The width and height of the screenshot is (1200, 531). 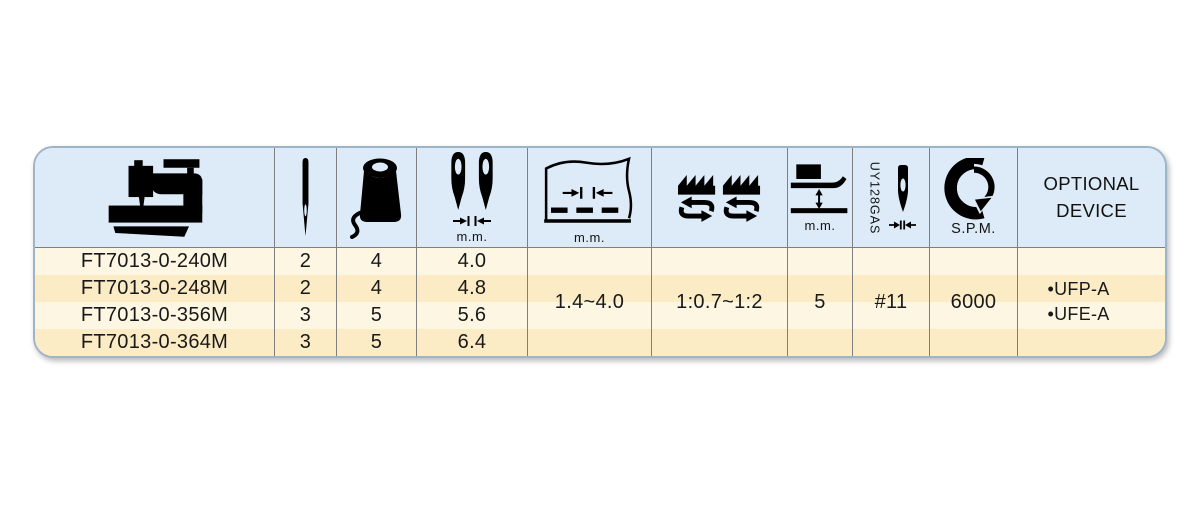 I want to click on optional-device-item: •UFP-A, so click(x=1078, y=288).